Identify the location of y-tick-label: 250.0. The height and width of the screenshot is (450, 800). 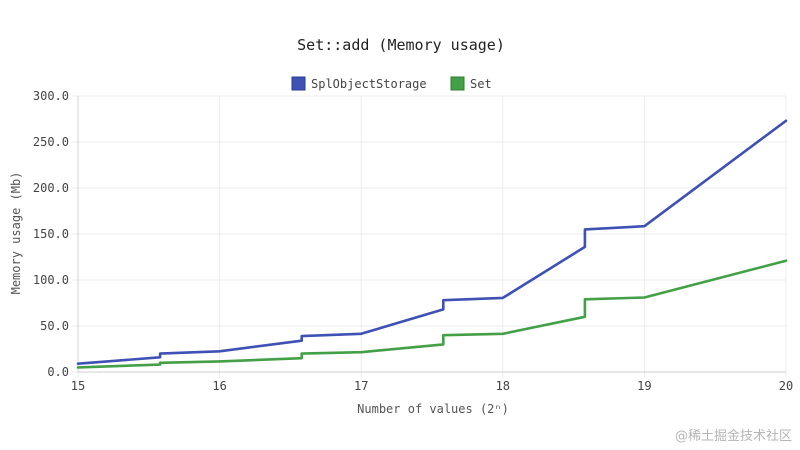
(51, 142).